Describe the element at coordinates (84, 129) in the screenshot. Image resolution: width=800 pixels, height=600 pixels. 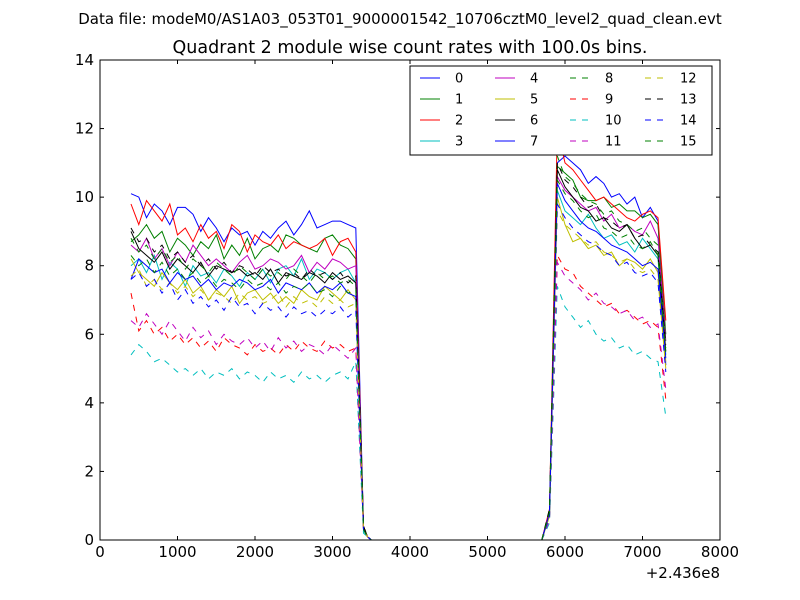
I see `y-tick-label: 12` at that location.